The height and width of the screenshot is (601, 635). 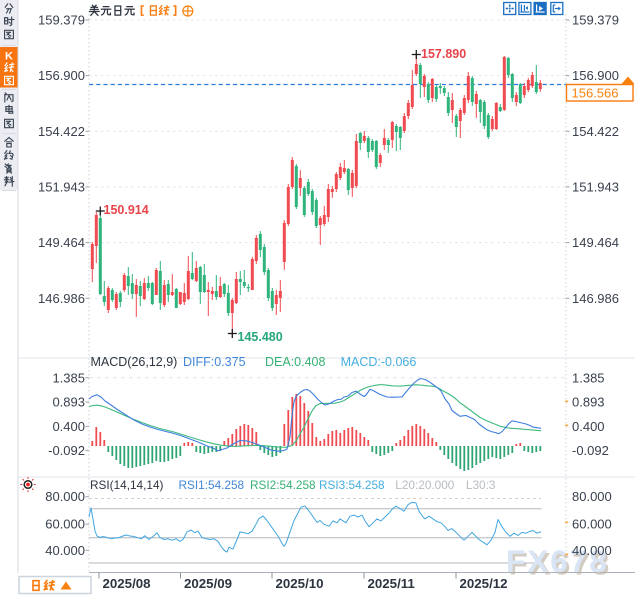 I want to click on svg-text: 157.890, so click(x=443, y=54).